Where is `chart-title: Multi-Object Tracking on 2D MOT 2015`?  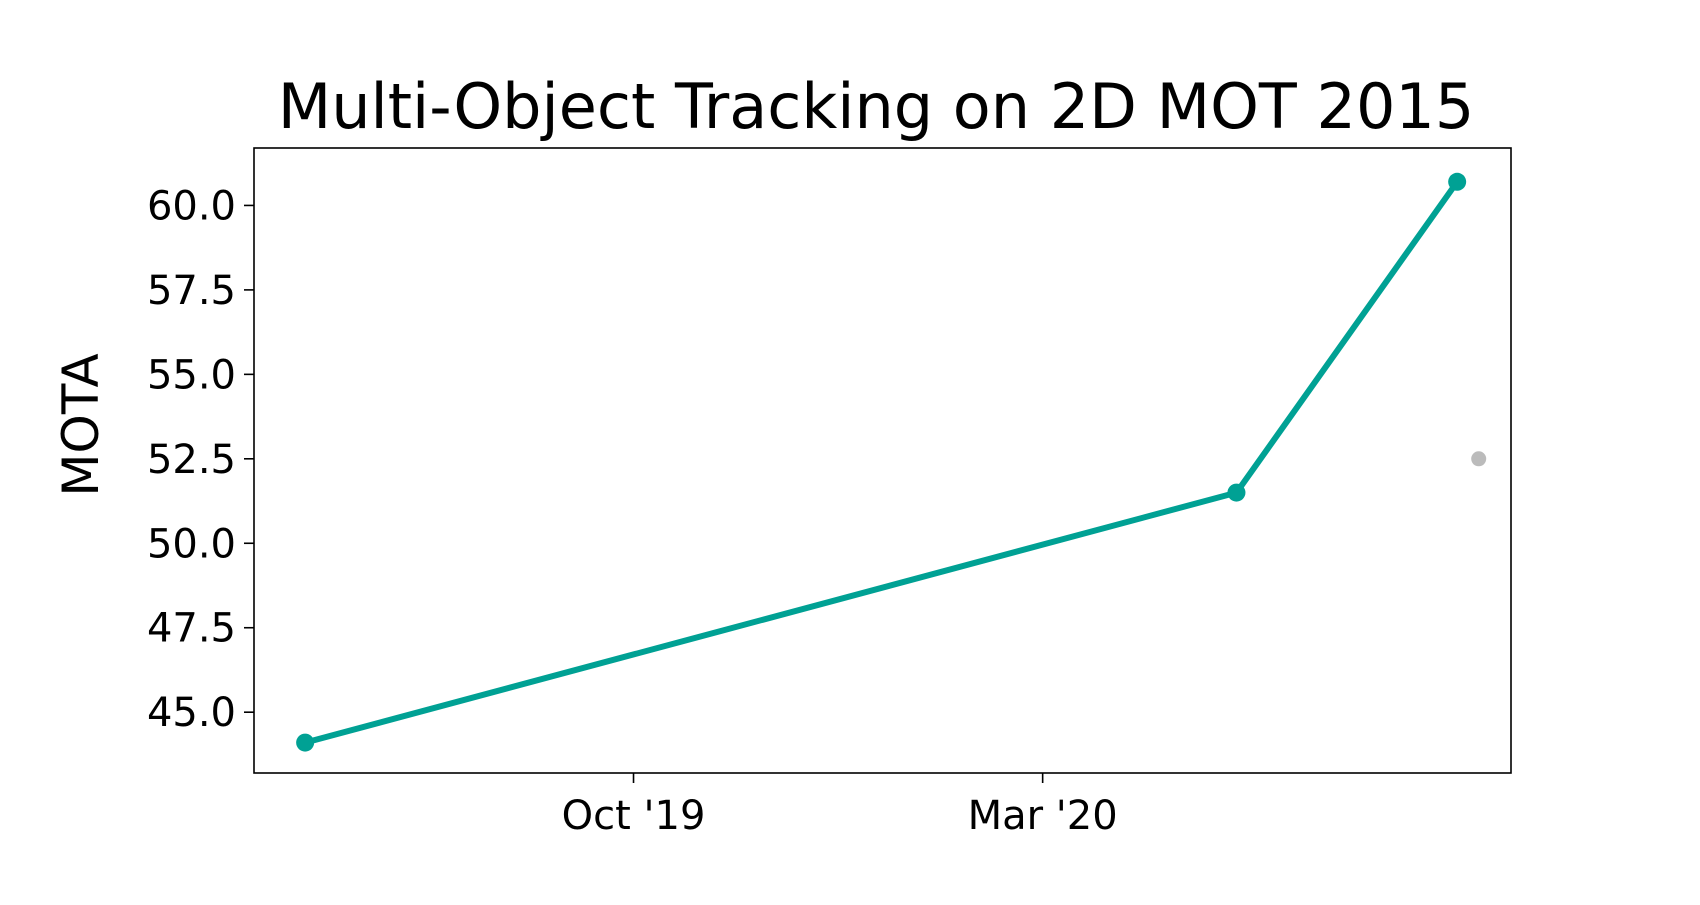 chart-title: Multi-Object Tracking on 2D MOT 2015 is located at coordinates (876, 106).